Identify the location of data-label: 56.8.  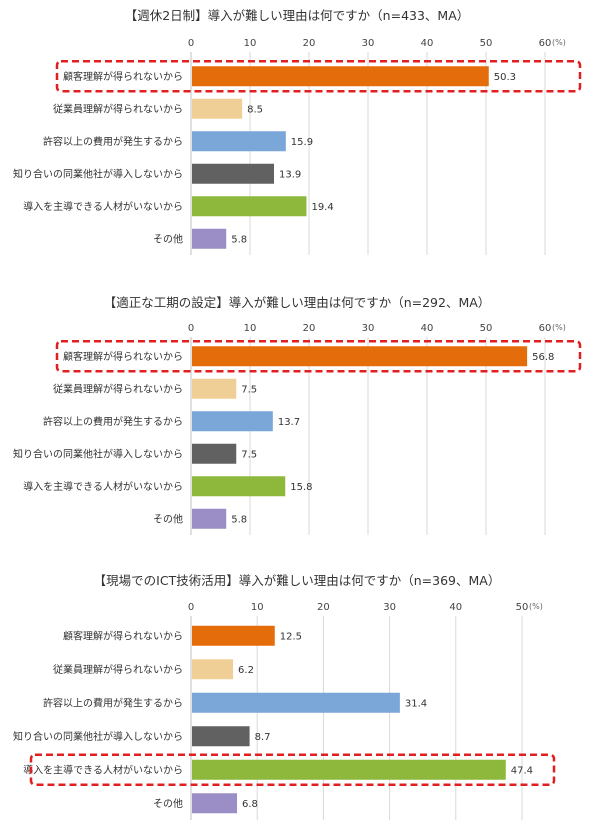
(543, 357).